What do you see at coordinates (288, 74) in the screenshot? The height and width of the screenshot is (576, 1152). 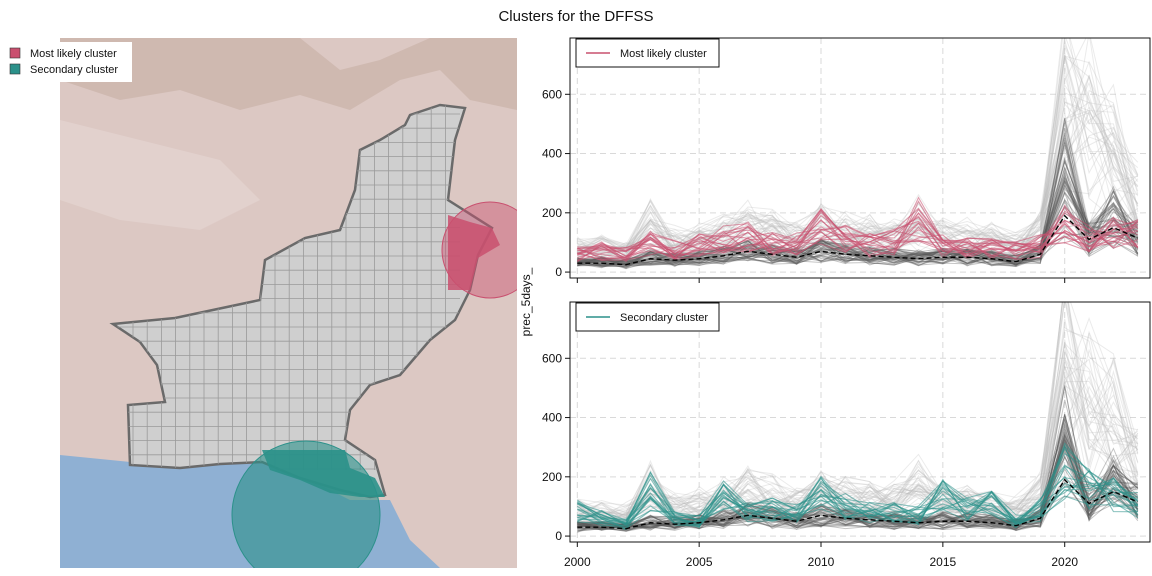 I see `map-mountains-north` at bounding box center [288, 74].